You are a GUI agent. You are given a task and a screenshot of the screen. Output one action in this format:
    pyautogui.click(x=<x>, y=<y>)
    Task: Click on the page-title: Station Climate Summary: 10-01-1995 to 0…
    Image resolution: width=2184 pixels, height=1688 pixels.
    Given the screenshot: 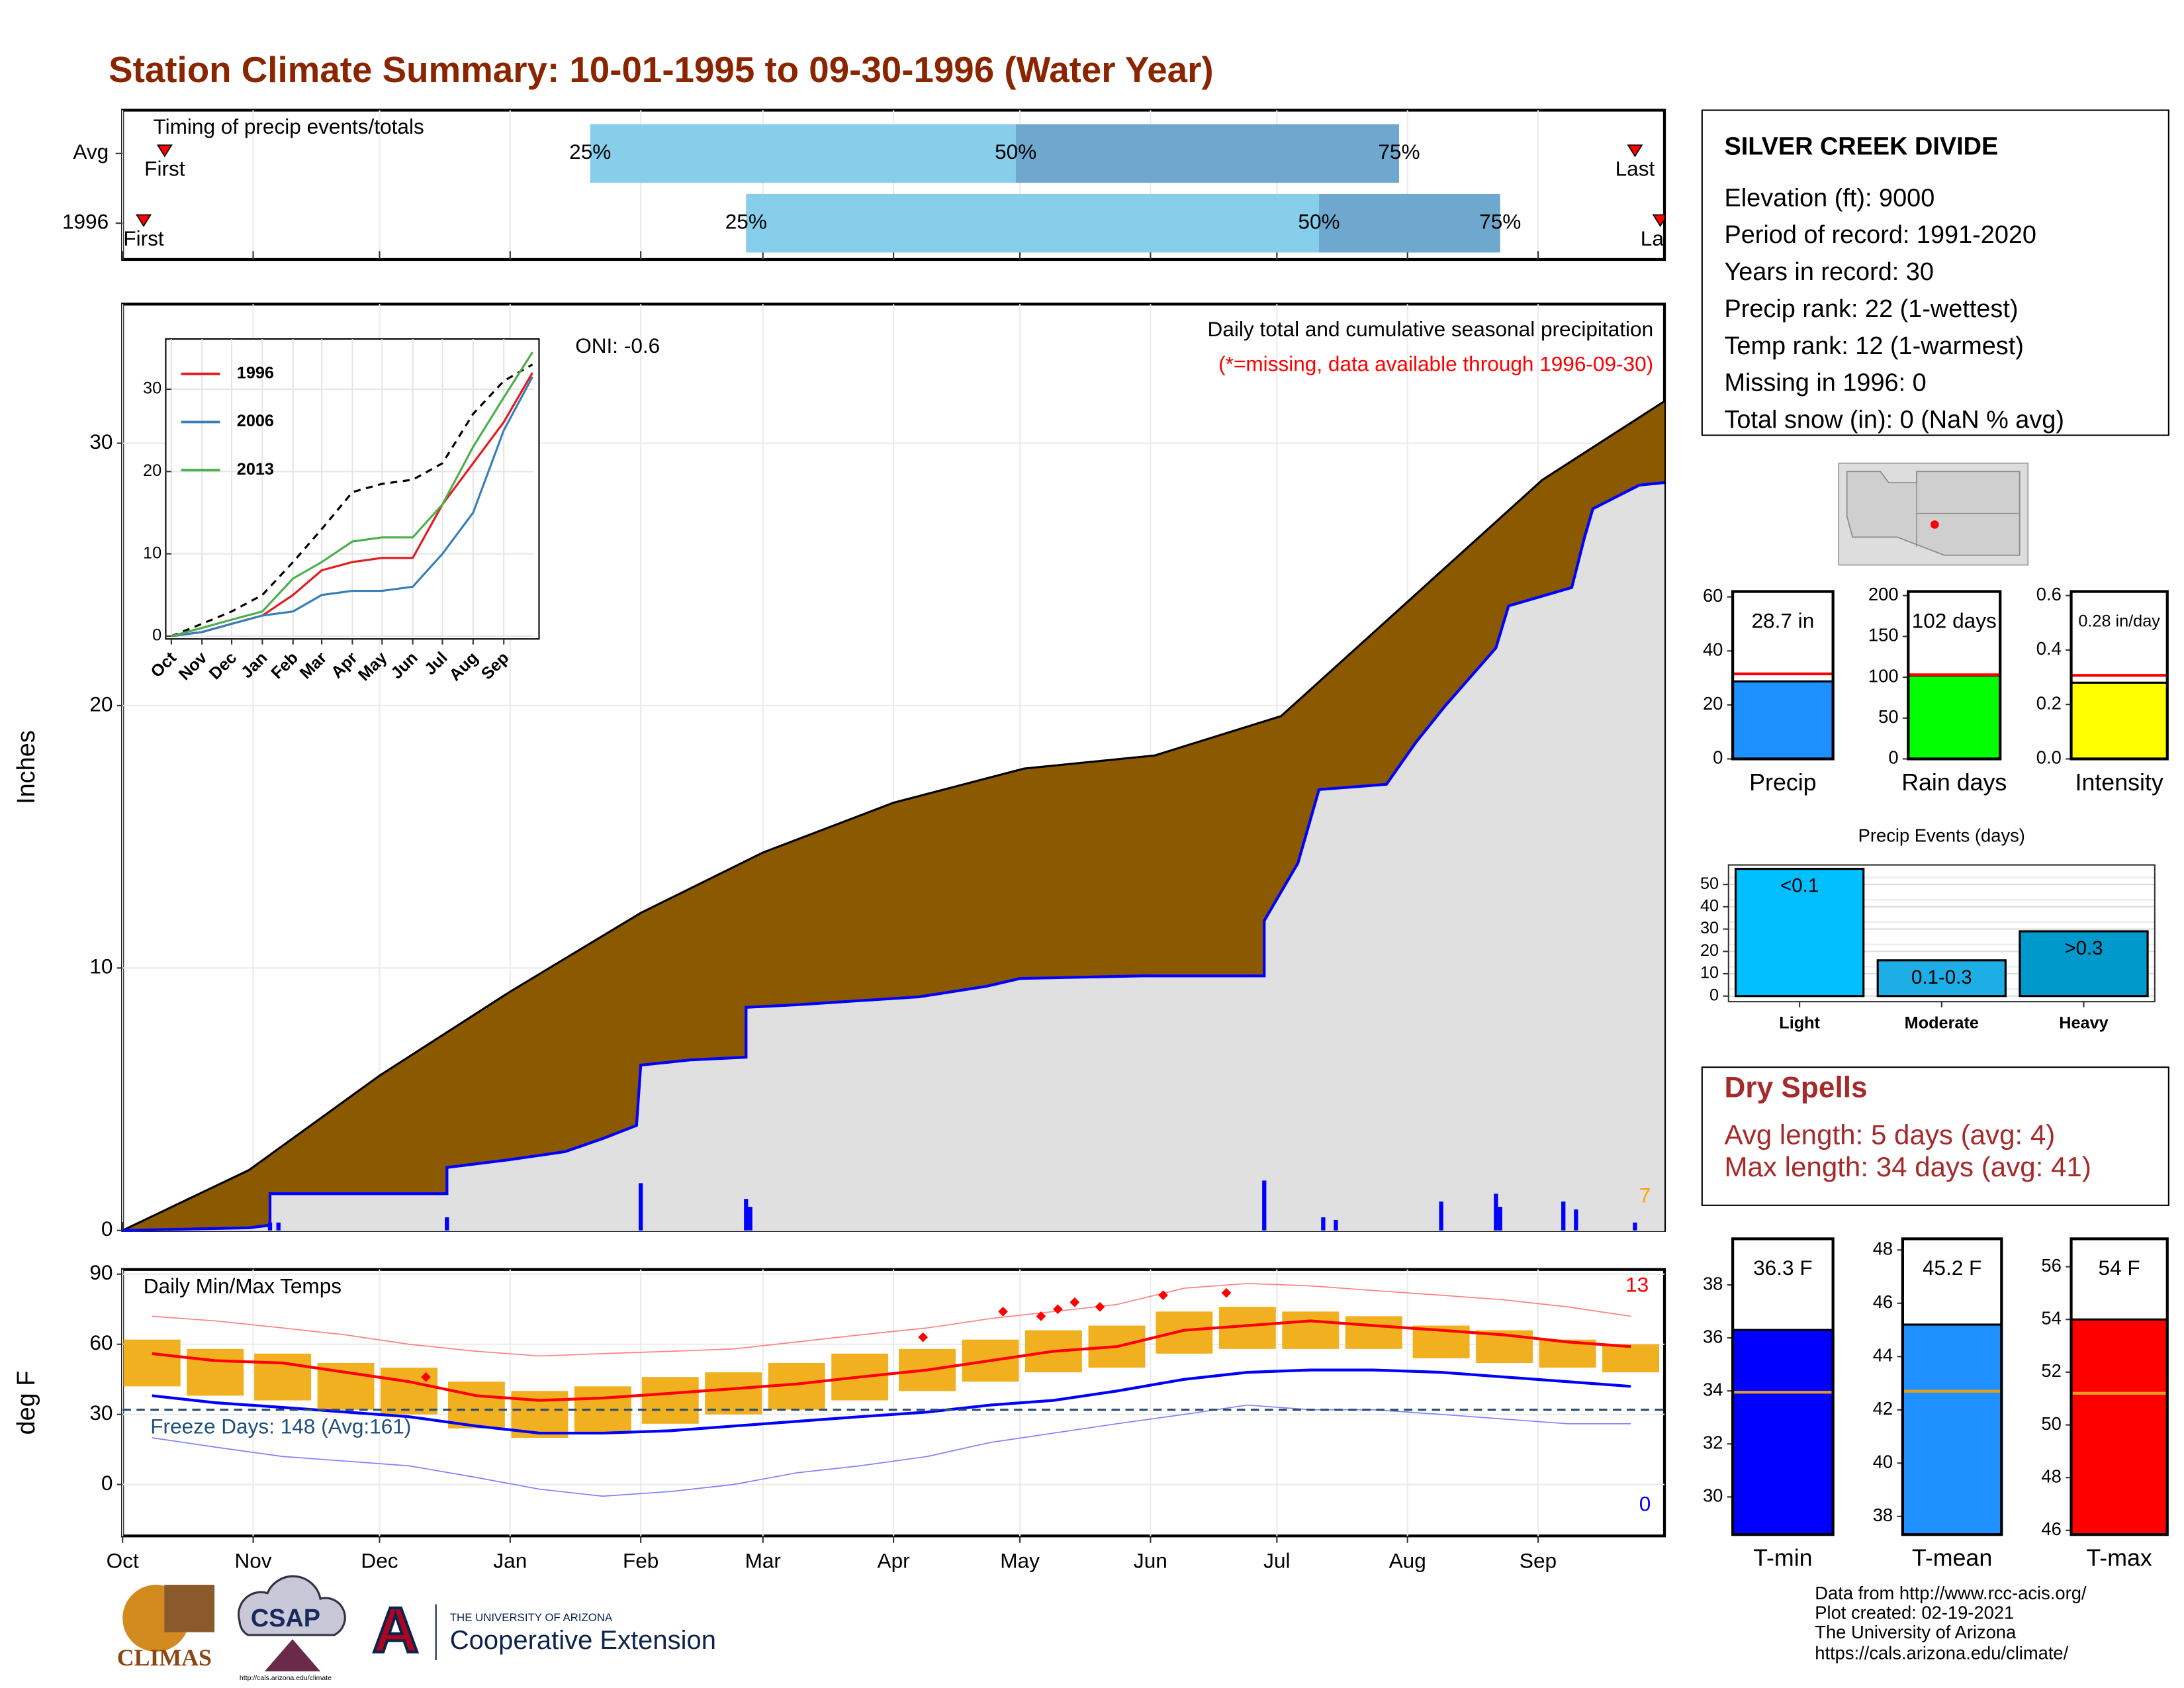 What is the action you would take?
    pyautogui.click(x=661, y=69)
    